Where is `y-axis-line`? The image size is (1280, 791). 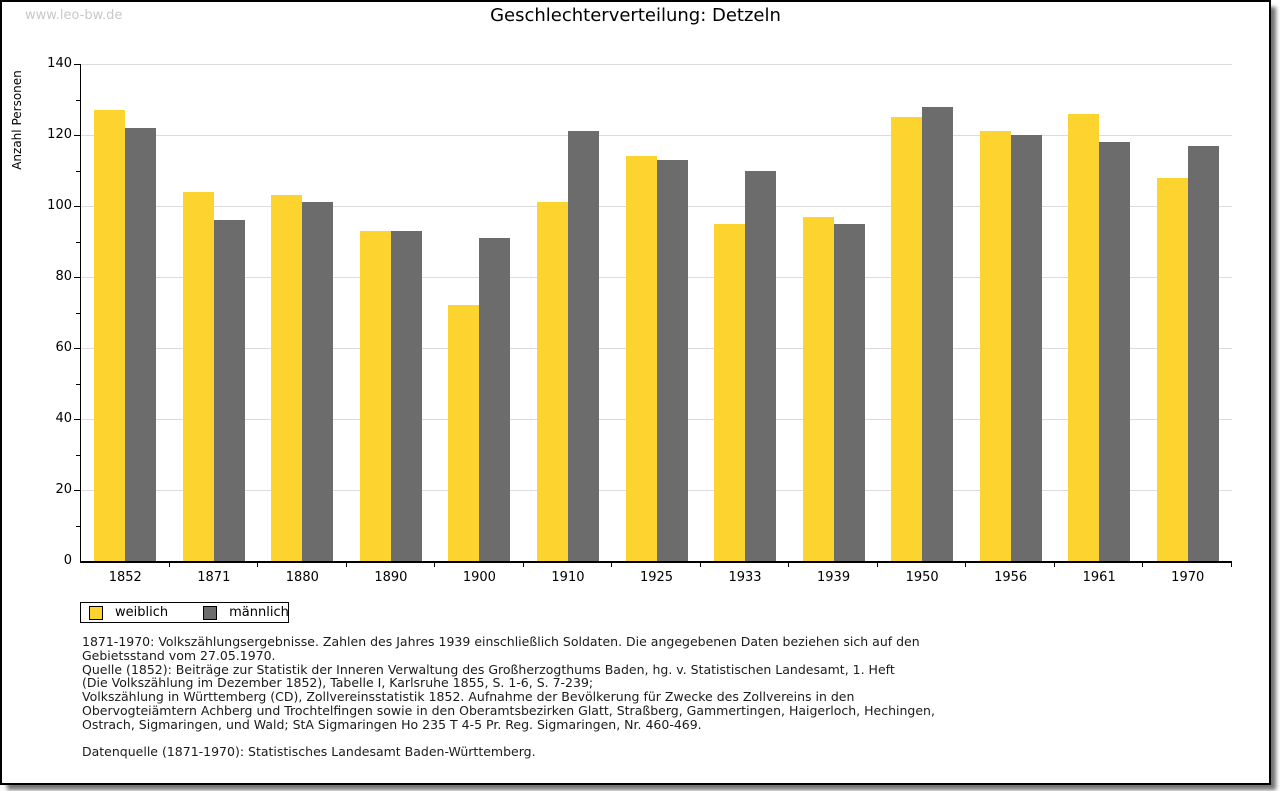
y-axis-line is located at coordinates (80, 312).